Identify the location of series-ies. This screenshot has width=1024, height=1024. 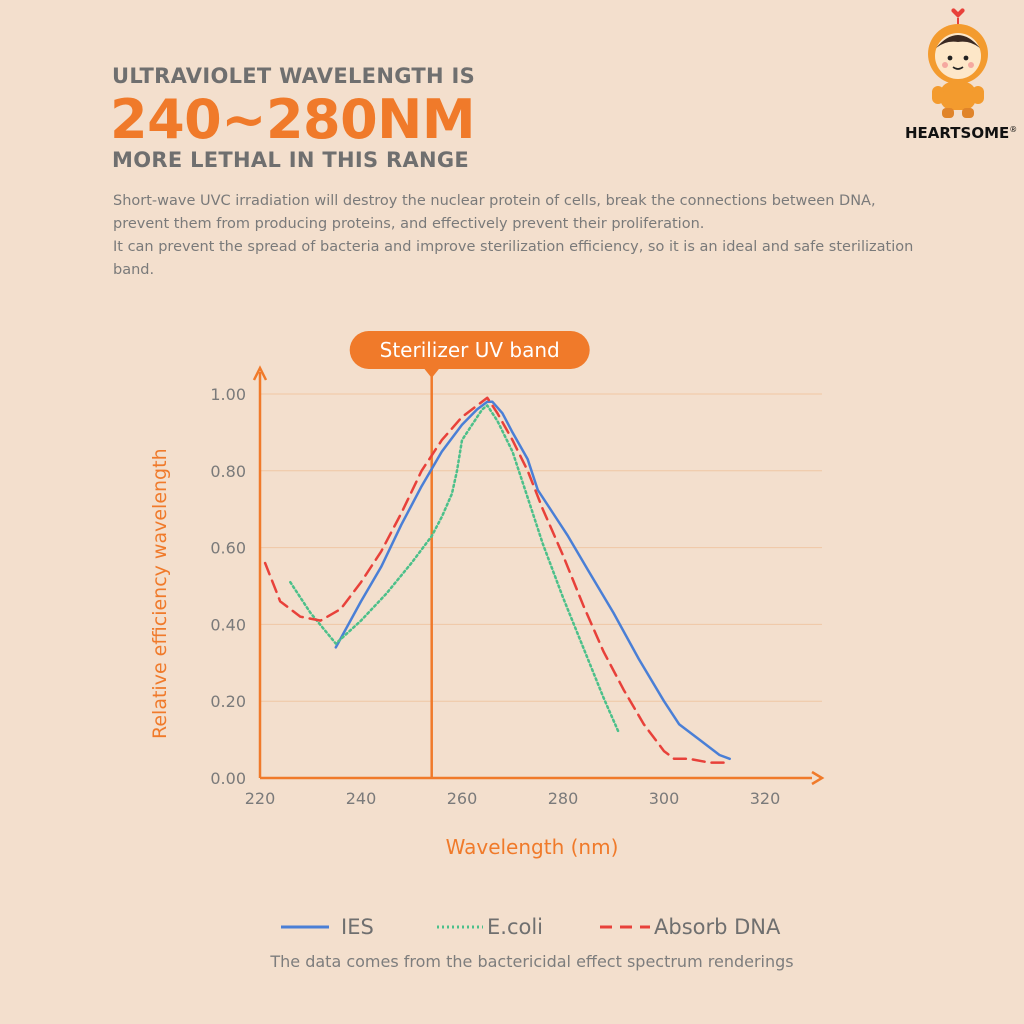
(532, 580).